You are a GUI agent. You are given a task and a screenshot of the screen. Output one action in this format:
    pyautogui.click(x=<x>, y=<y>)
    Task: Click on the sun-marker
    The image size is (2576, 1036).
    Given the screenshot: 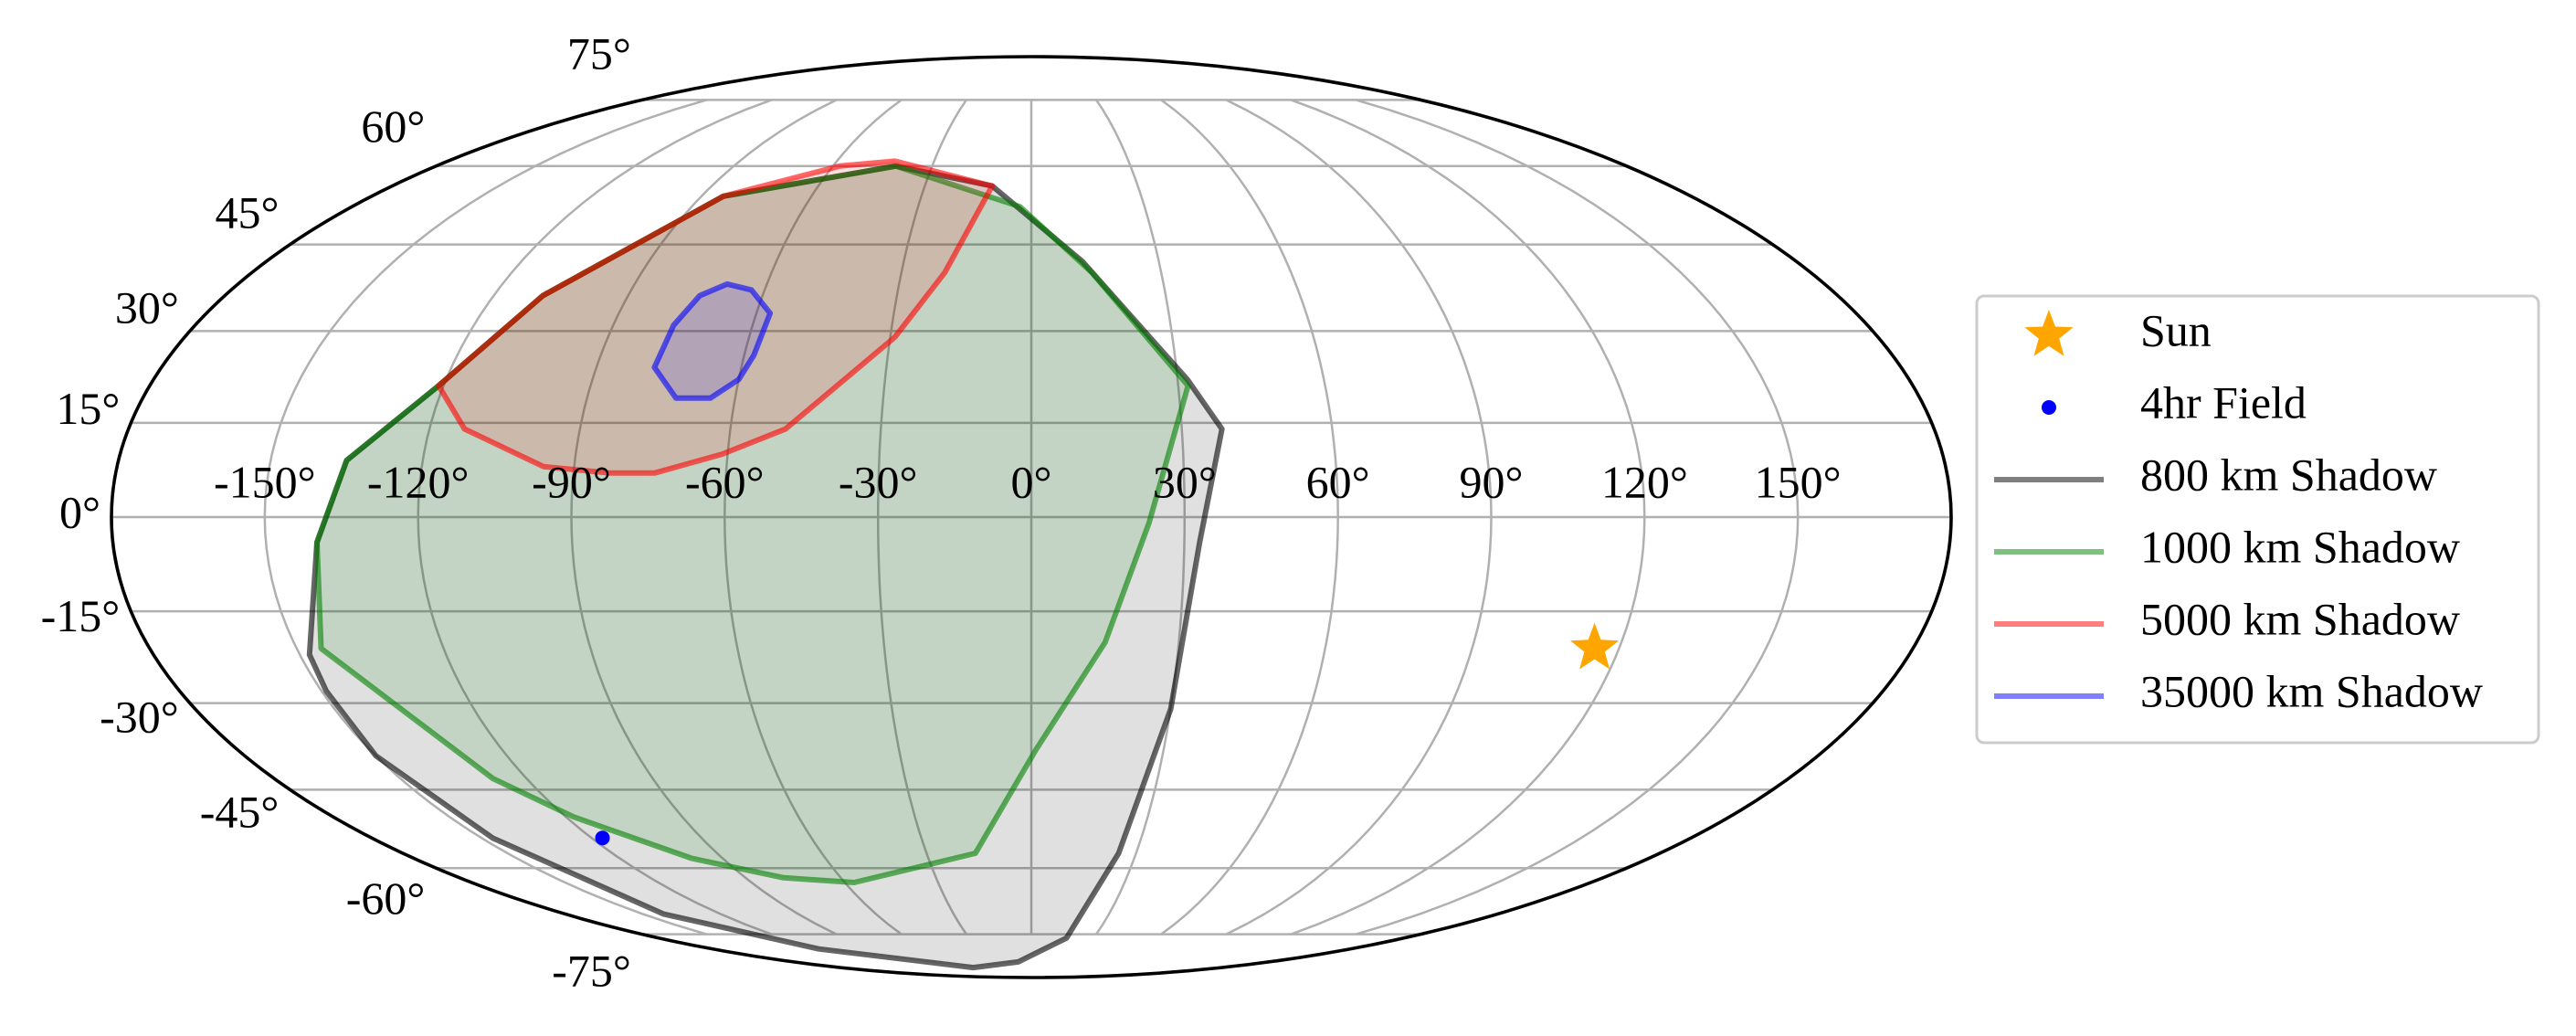 What is the action you would take?
    pyautogui.click(x=1595, y=646)
    